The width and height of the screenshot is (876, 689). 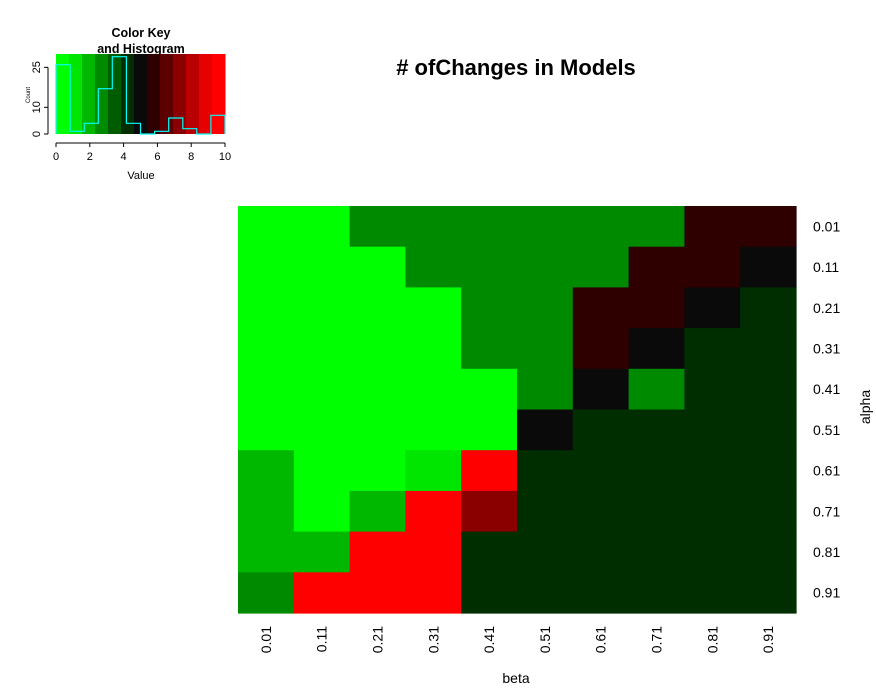 What do you see at coordinates (768, 389) in the screenshot?
I see `heatmap-cell-0.41-0.91` at bounding box center [768, 389].